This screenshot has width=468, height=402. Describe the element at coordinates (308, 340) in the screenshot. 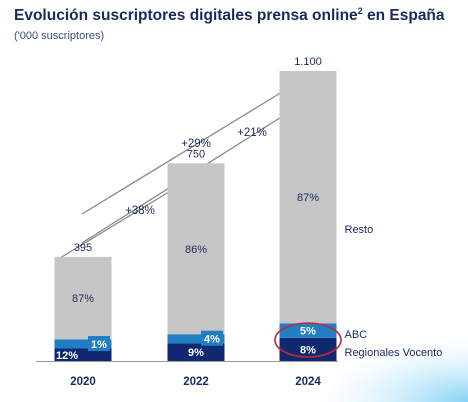

I see `highlight-ellipse-2024` at that location.